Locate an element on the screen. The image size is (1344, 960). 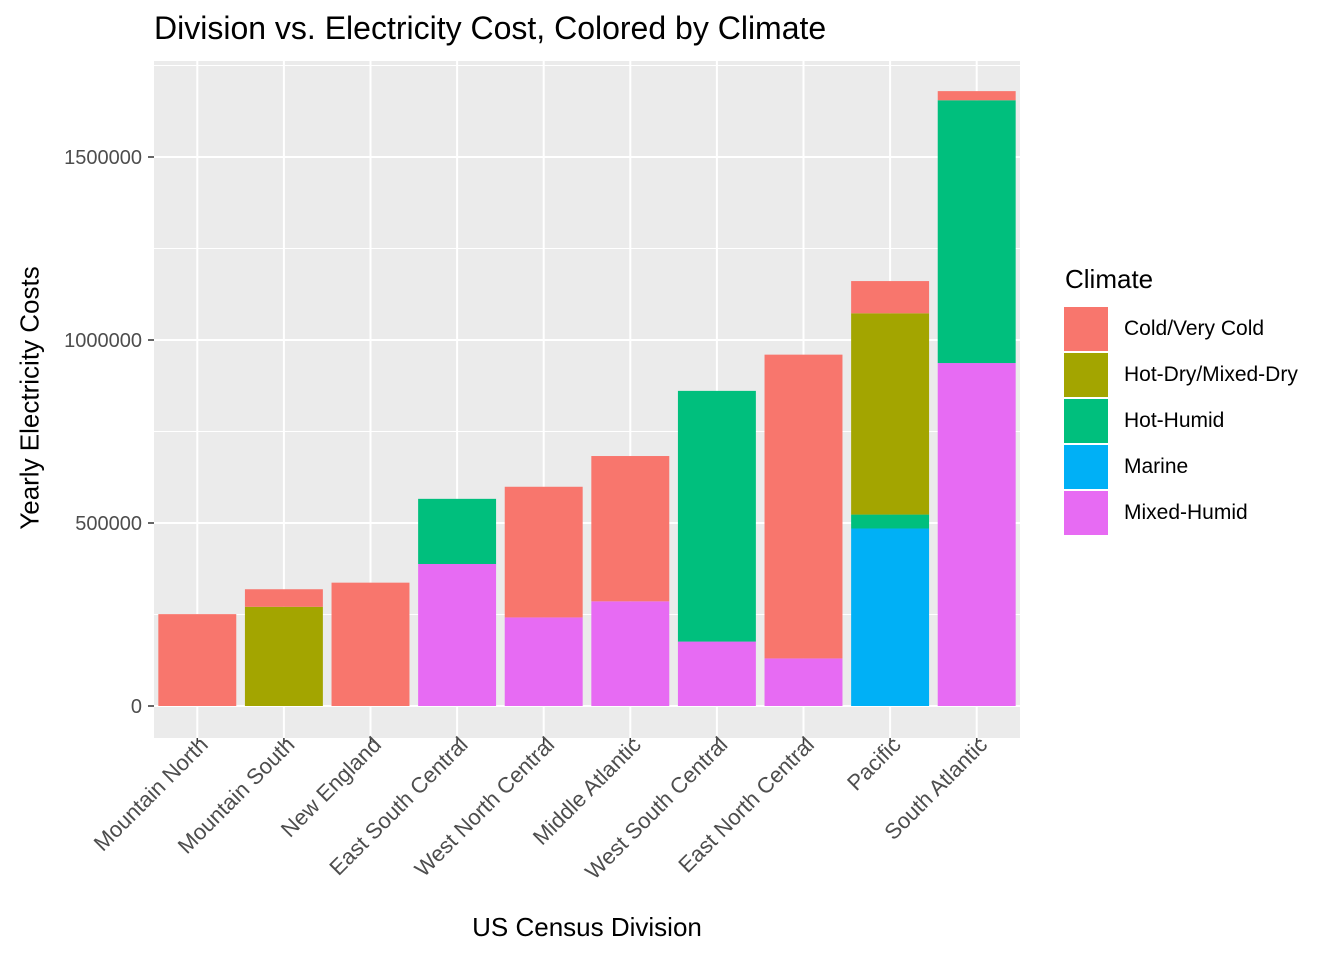
legend-label: Cold/Very Cold is located at coordinates (1194, 328).